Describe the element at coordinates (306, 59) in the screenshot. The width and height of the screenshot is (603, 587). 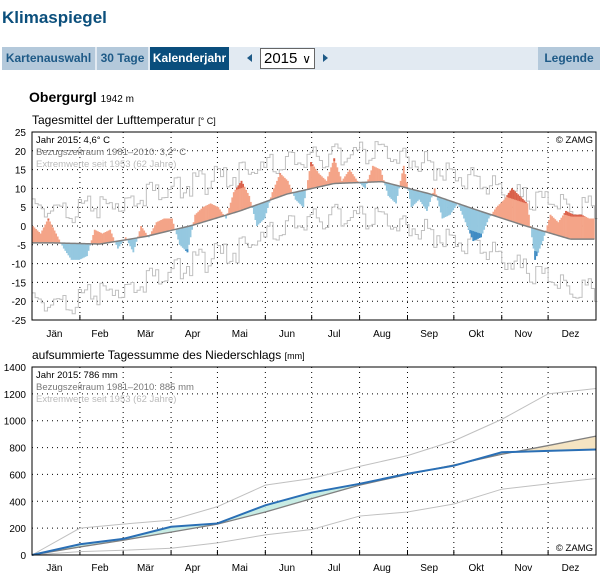
I see `chevron-down-icon: ∨` at that location.